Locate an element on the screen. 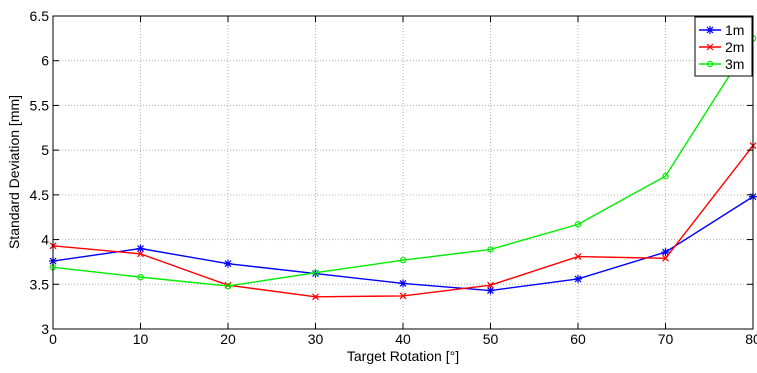 This screenshot has height=373, width=757. legend-label: 2m is located at coordinates (734, 47).